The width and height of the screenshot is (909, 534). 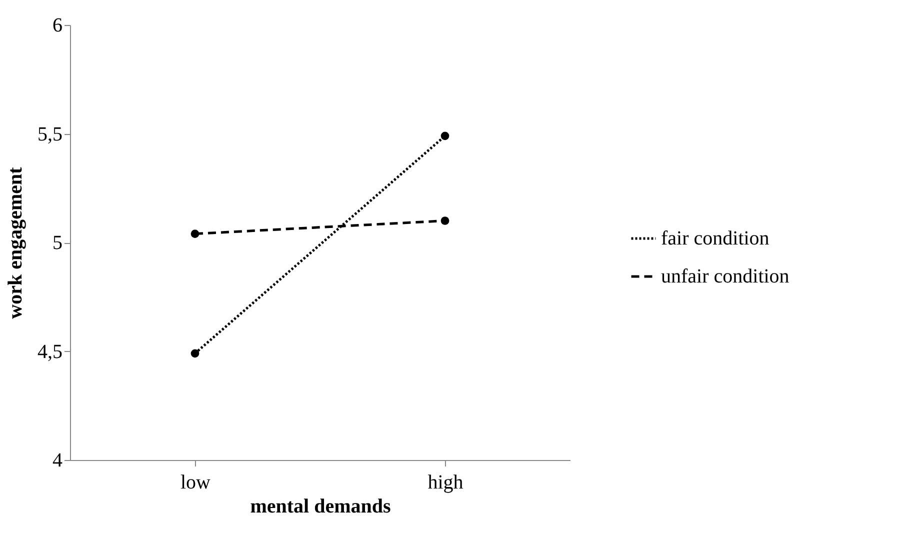 I want to click on legend-label: fair condition, so click(x=715, y=239).